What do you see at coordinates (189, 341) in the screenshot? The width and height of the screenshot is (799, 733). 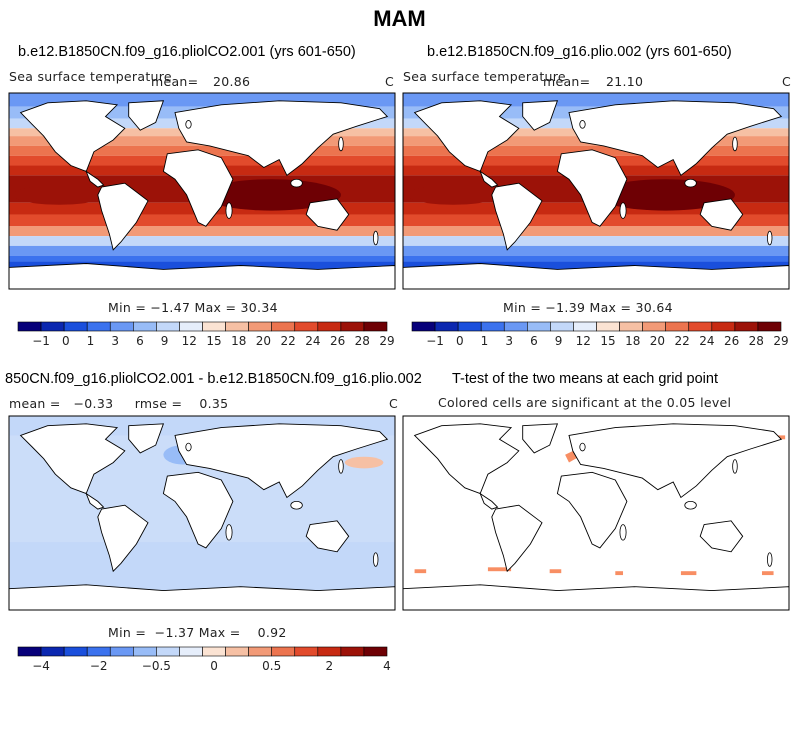 I see `colorbar-tick-label: 12` at bounding box center [189, 341].